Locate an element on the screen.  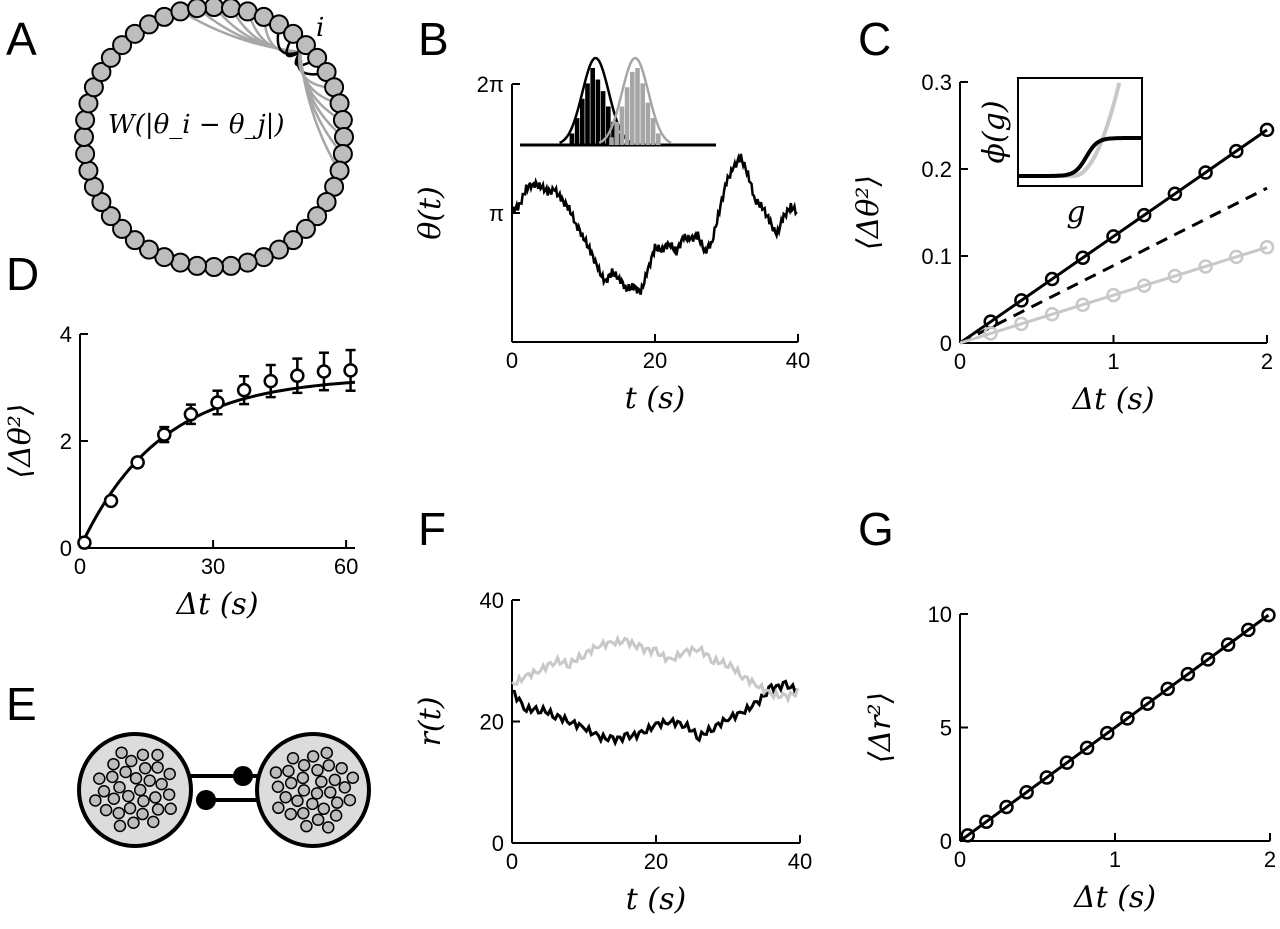
chart-f: 0 20 40 0 20 40 t (s) r(t) is located at coordinates (612, 752).